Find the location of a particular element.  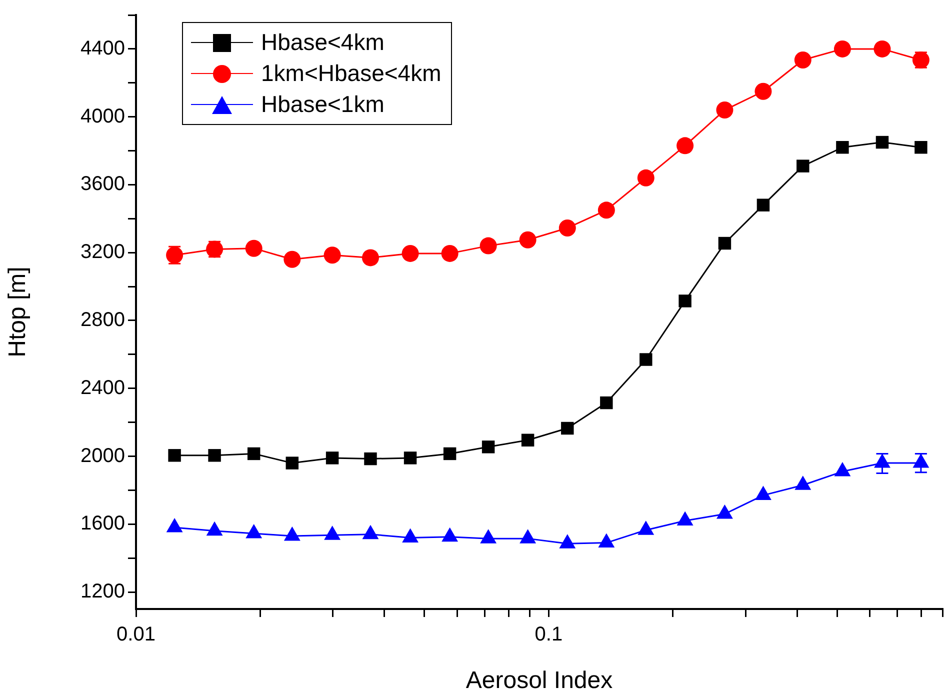

legend-label: Hbase<4km is located at coordinates (322, 42).